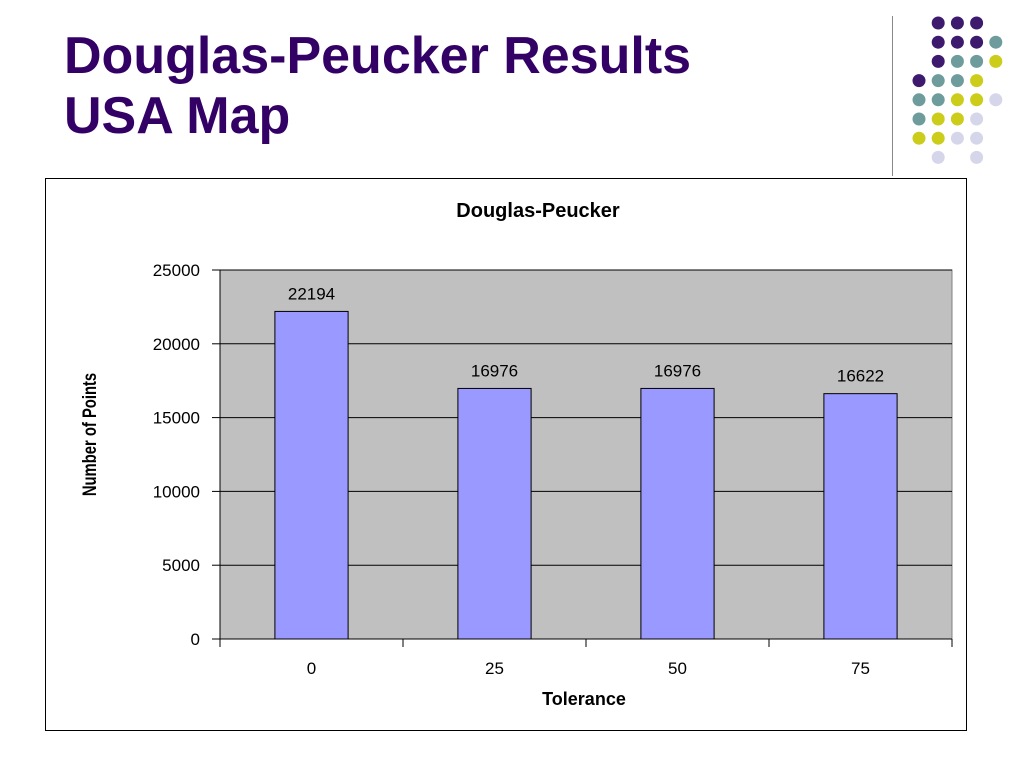 This screenshot has width=1024, height=768. I want to click on y-tick-label: 15000, so click(176, 418).